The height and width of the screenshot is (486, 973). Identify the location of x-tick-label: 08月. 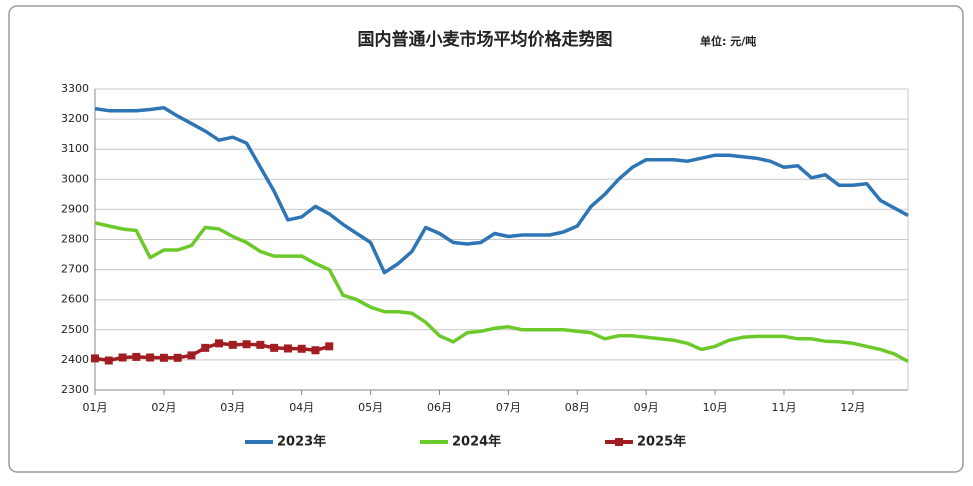
(577, 407).